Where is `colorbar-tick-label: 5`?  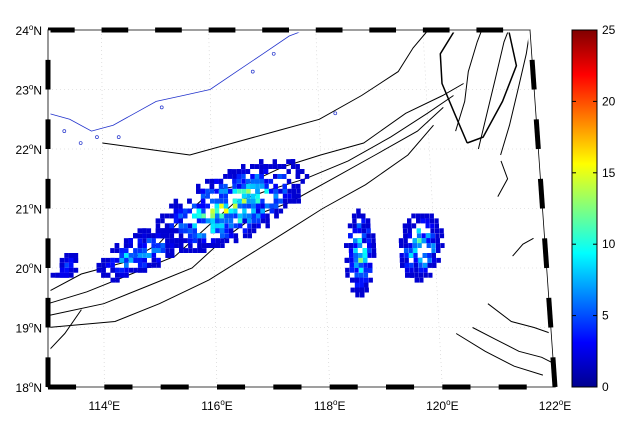 colorbar-tick-label: 5 is located at coordinates (605, 316).